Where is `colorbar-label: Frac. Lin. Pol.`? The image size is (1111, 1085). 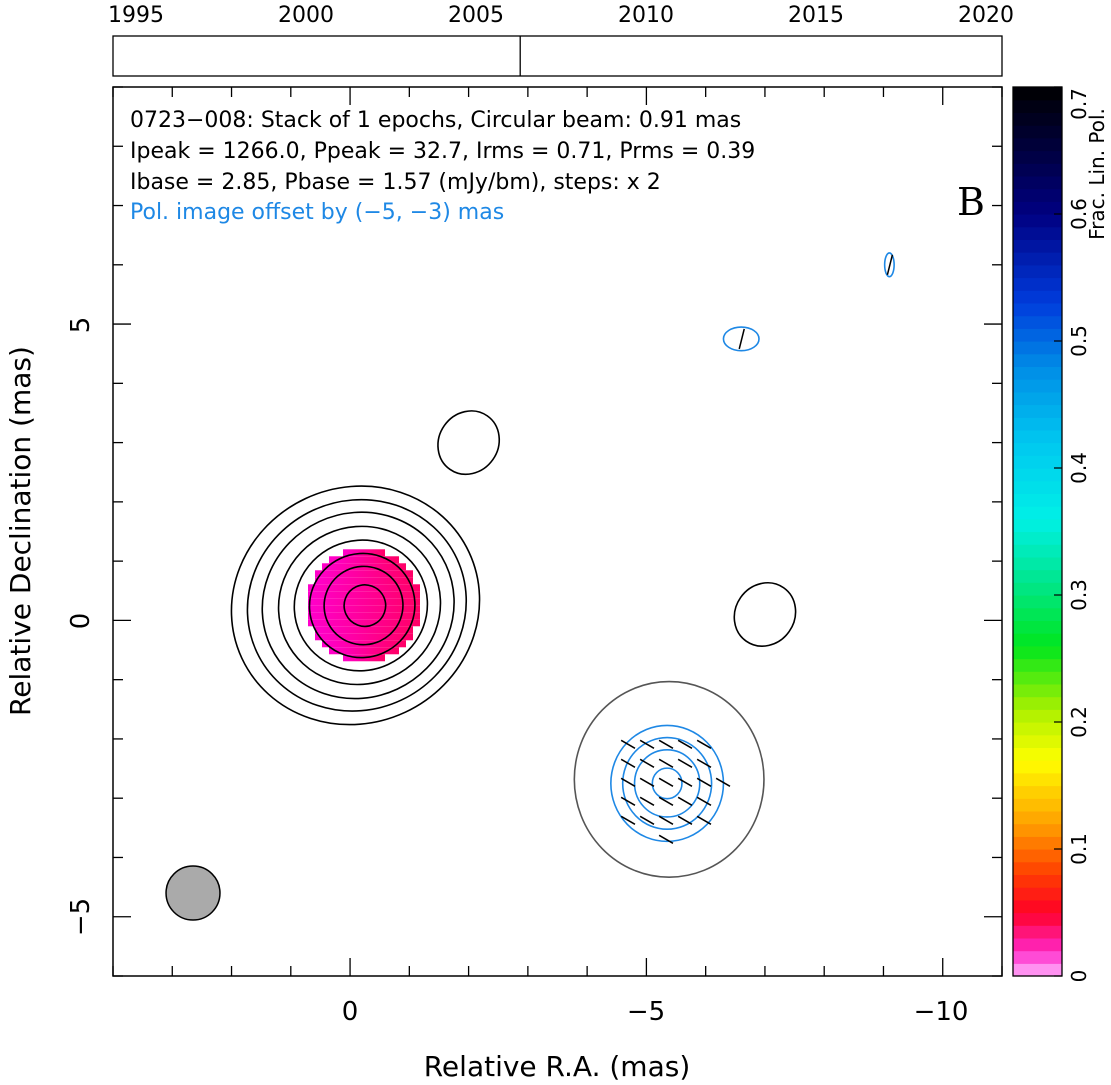 colorbar-label: Frac. Lin. Pol. is located at coordinates (1097, 174).